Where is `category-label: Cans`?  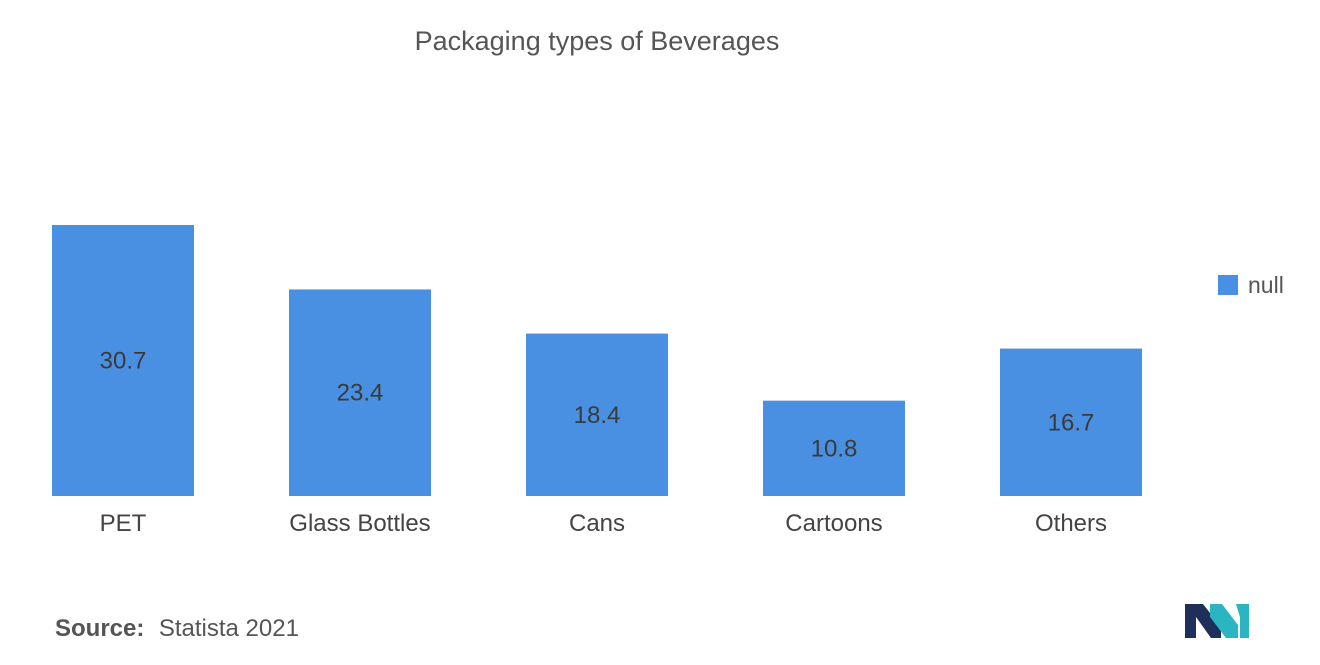
category-label: Cans is located at coordinates (597, 523).